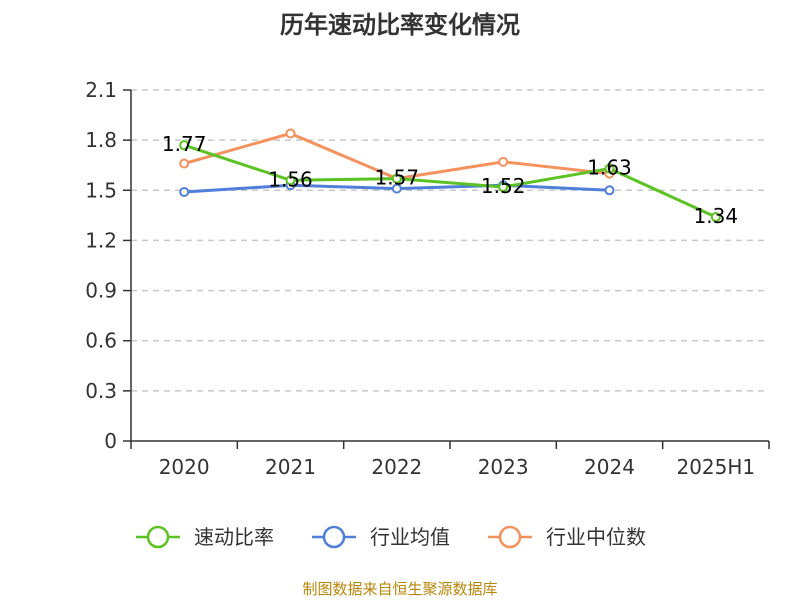 This screenshot has height=600, width=800. Describe the element at coordinates (715, 467) in the screenshot. I see `x-tick-label: 2025H1` at that location.